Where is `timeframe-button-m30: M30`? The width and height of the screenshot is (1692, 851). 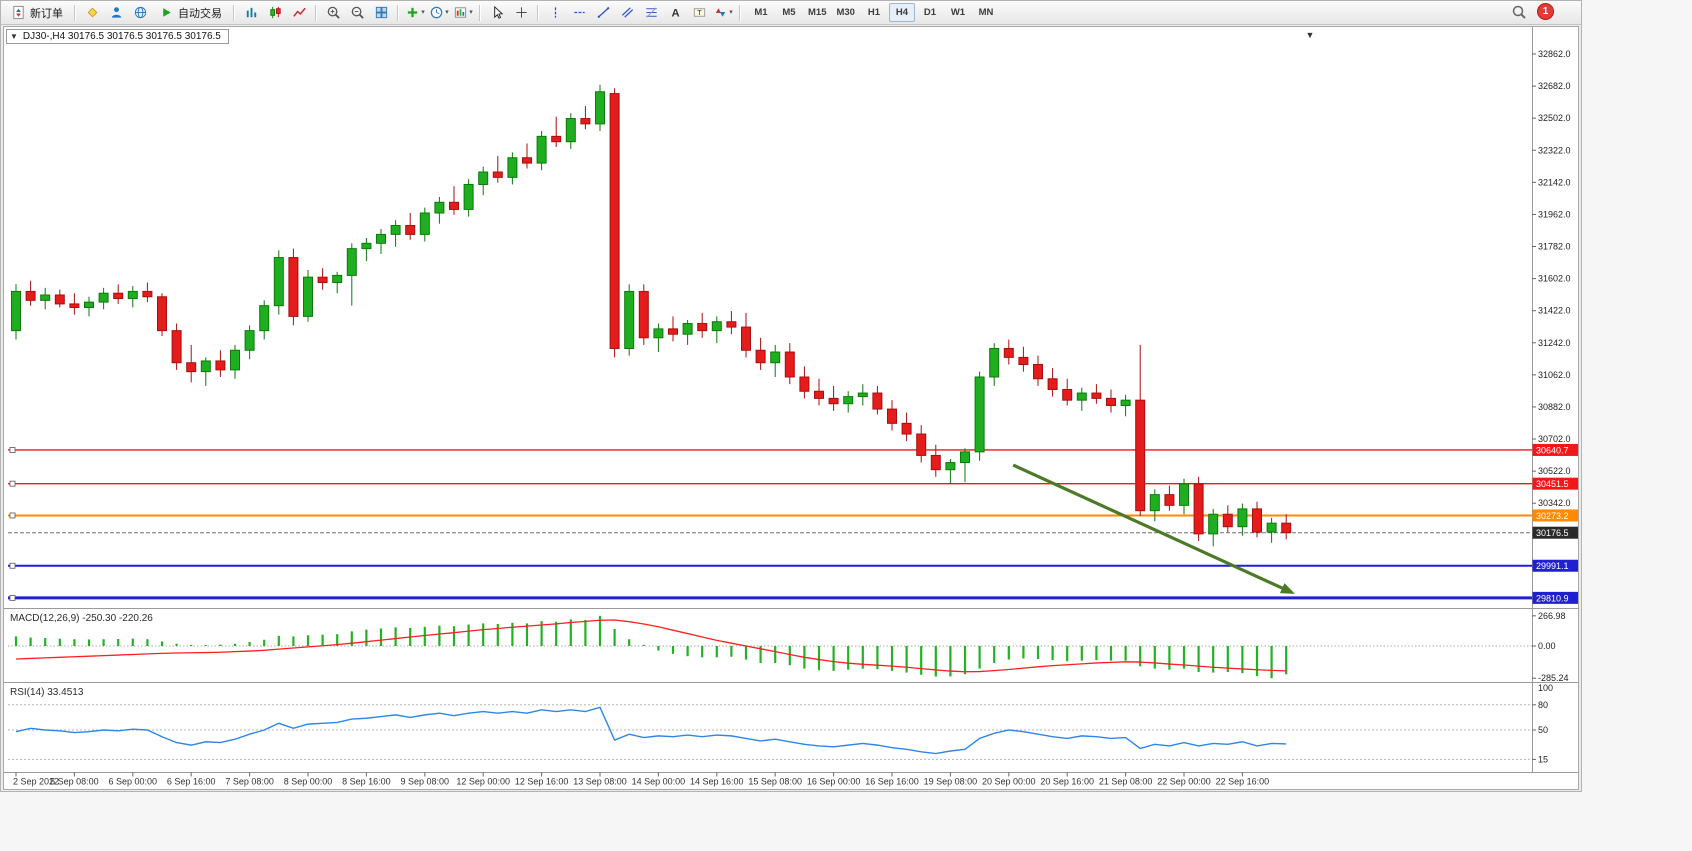 timeframe-button-m30: M30 is located at coordinates (845, 12).